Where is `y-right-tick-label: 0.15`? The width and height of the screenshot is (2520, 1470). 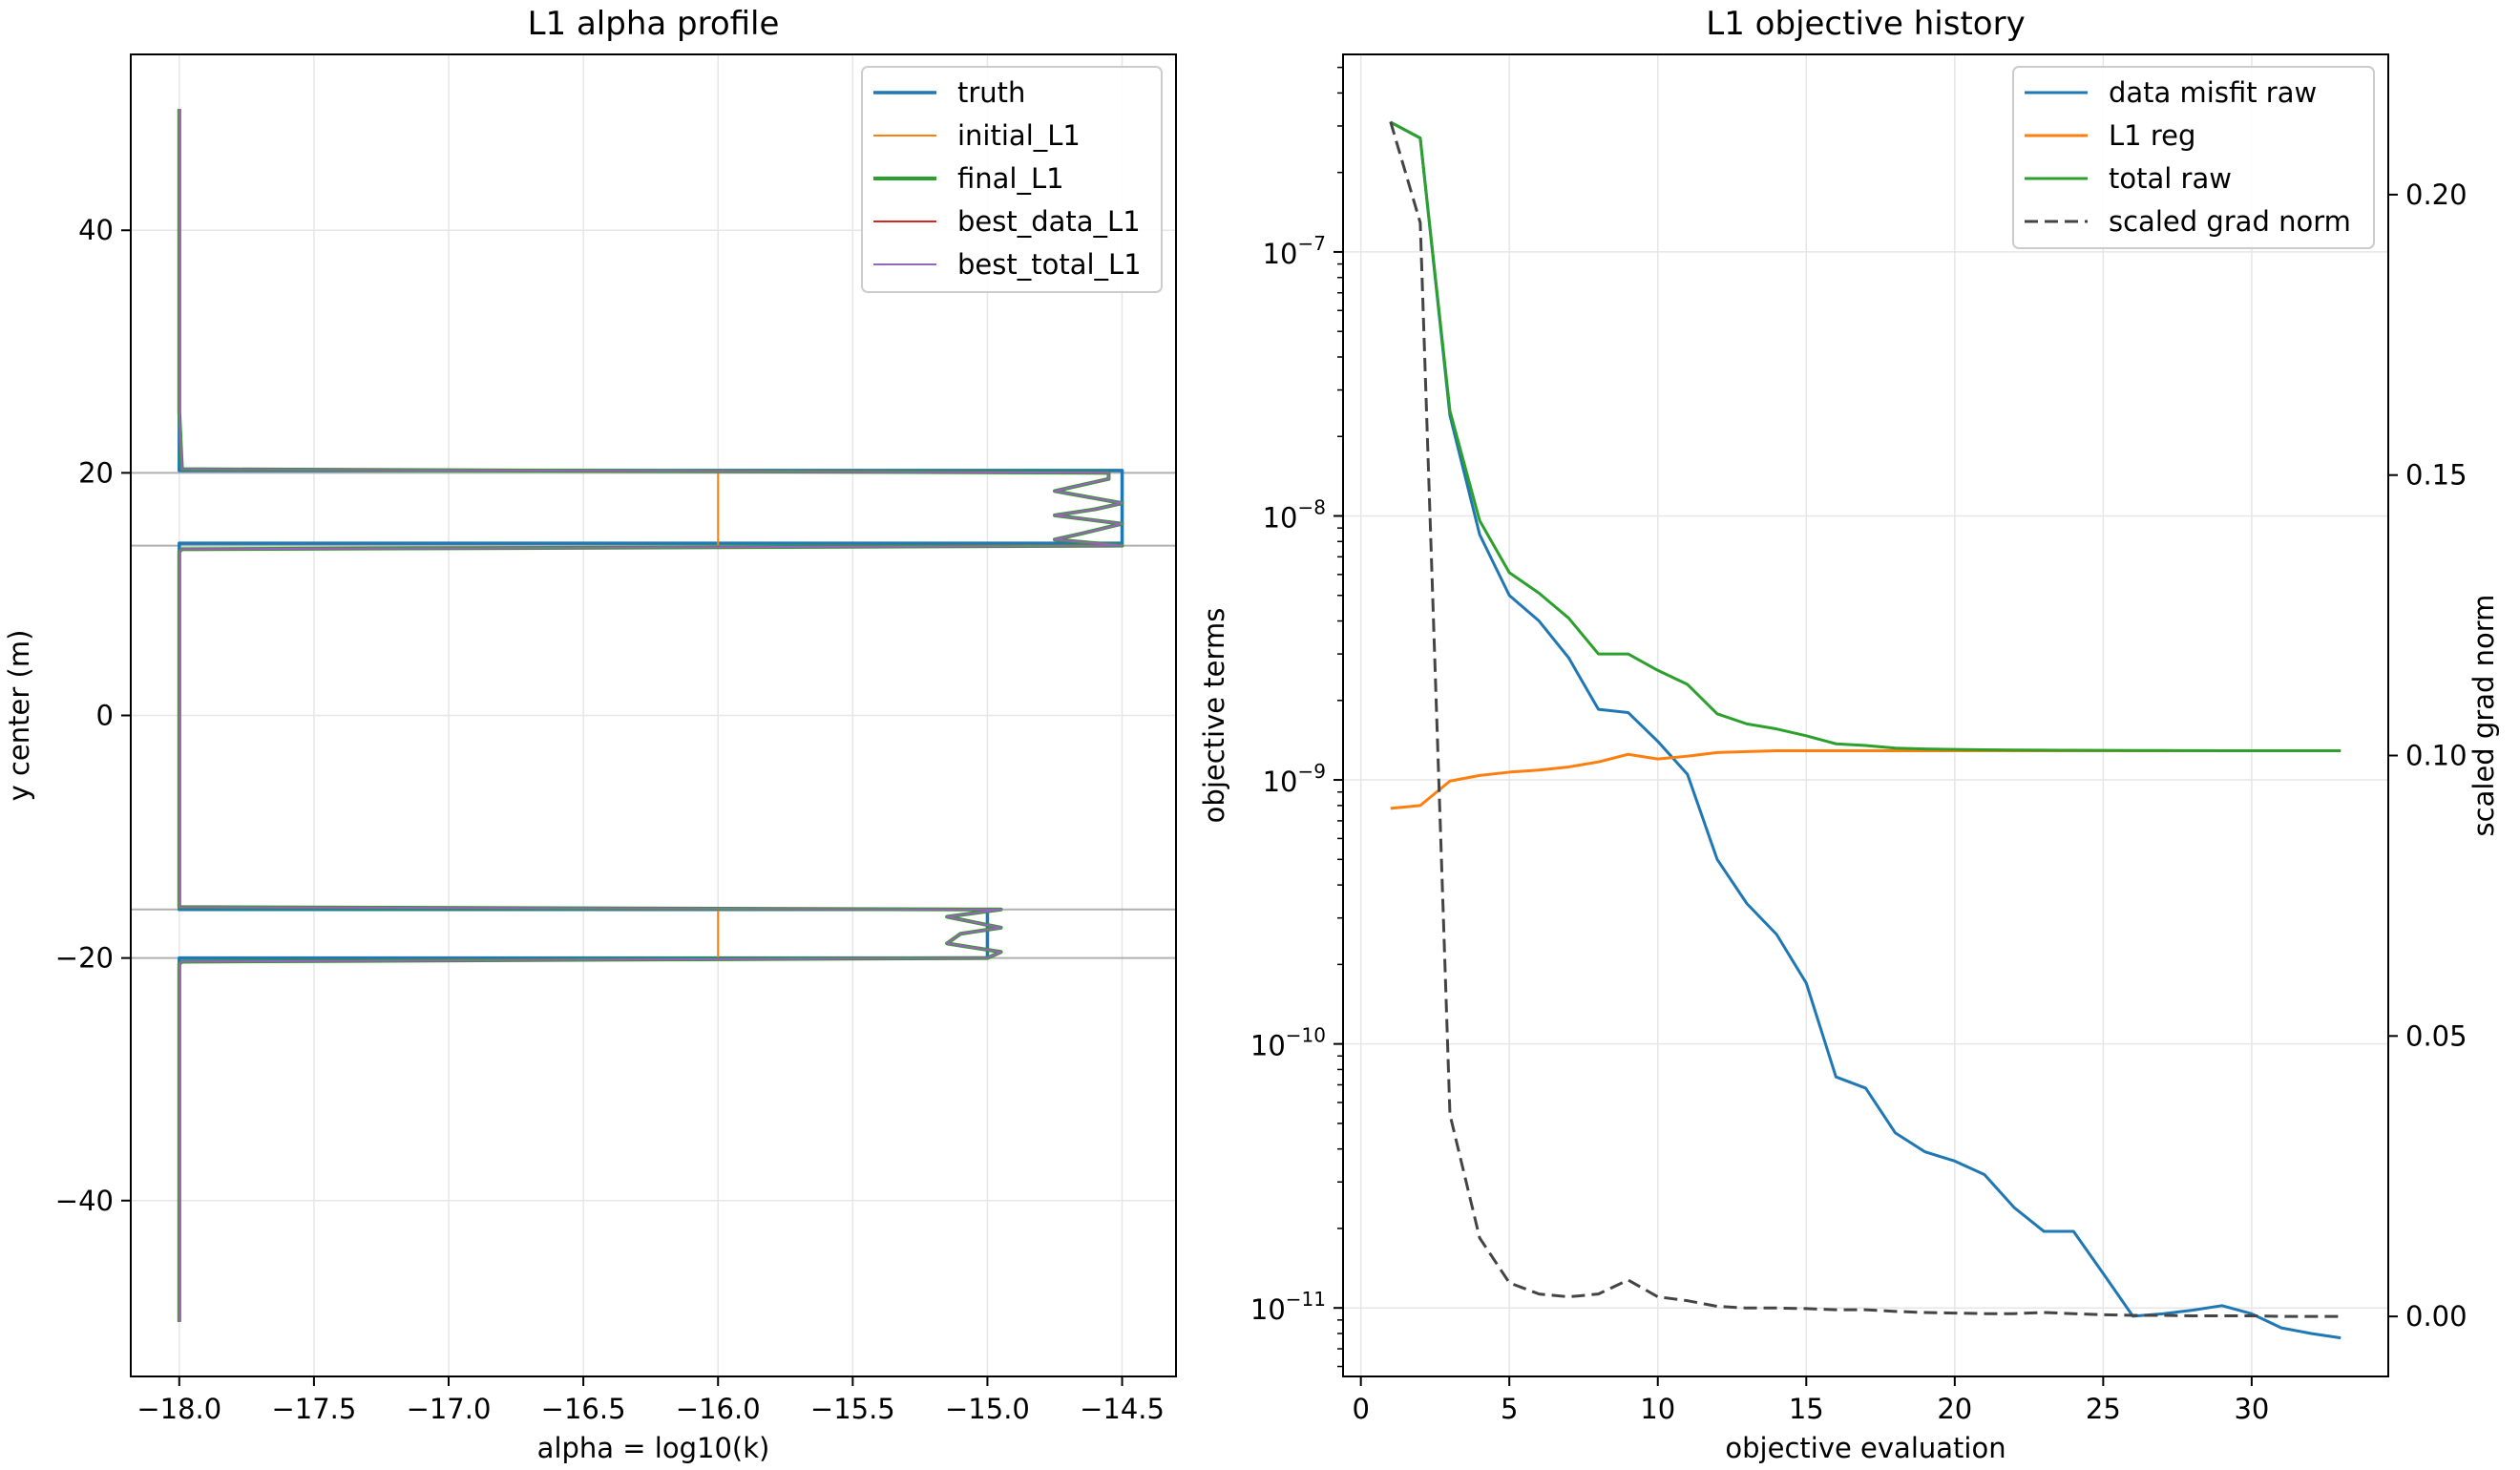
y-right-tick-label: 0.15 is located at coordinates (2436, 476).